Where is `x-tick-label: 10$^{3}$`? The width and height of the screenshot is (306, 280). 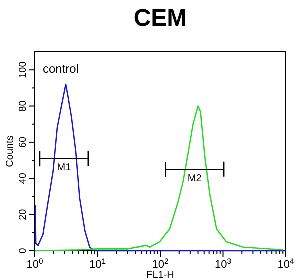 x-tick-label: 10$^{3}$ is located at coordinates (223, 263).